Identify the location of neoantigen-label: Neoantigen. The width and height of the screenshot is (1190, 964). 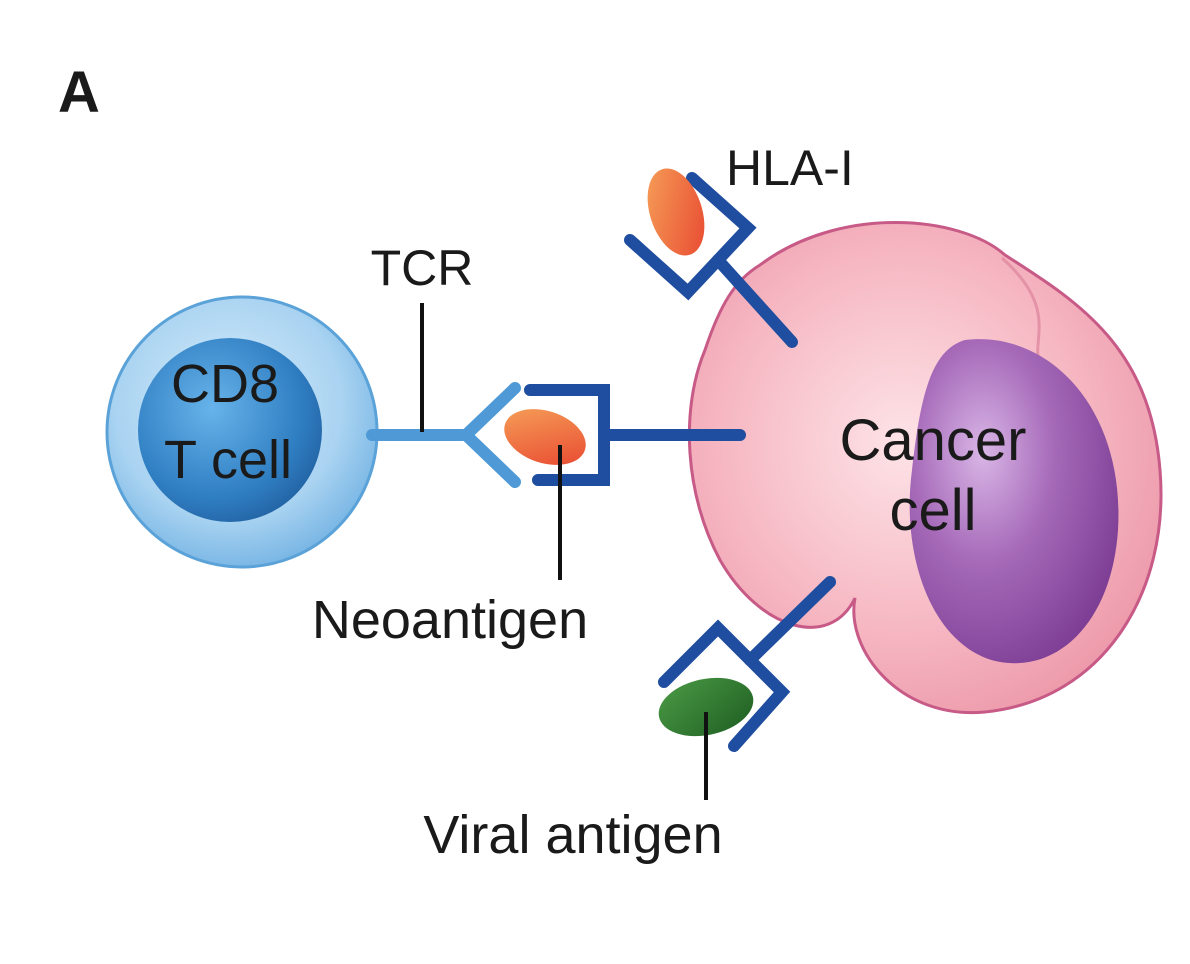
(450, 620).